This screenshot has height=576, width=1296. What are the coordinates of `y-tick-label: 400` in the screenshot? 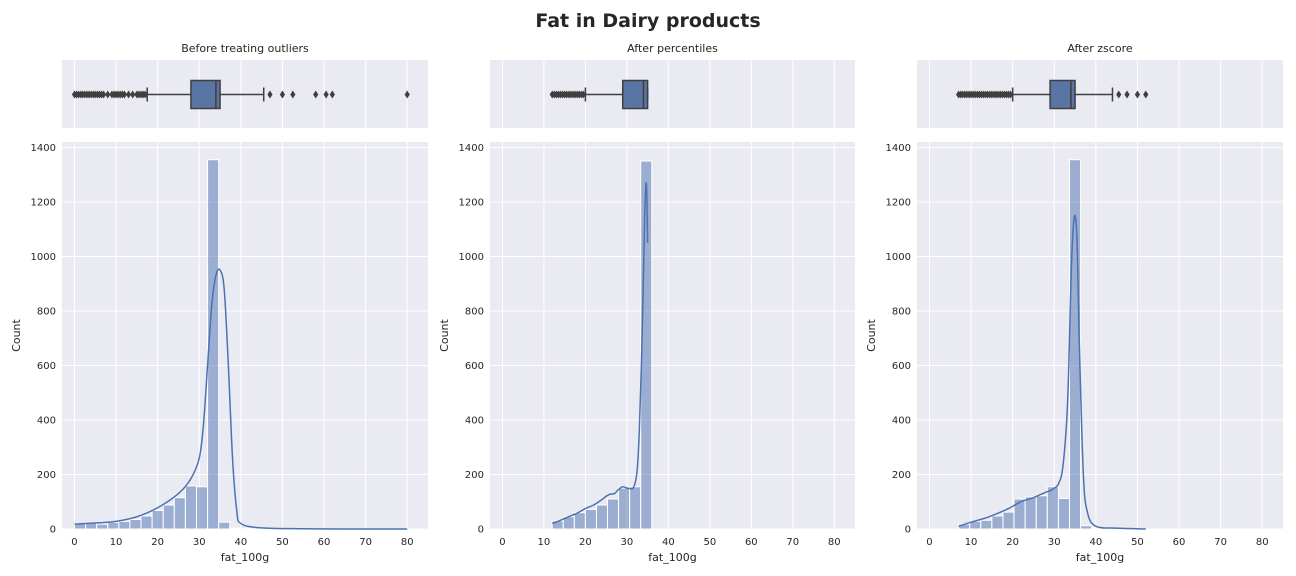 It's located at (901, 420).